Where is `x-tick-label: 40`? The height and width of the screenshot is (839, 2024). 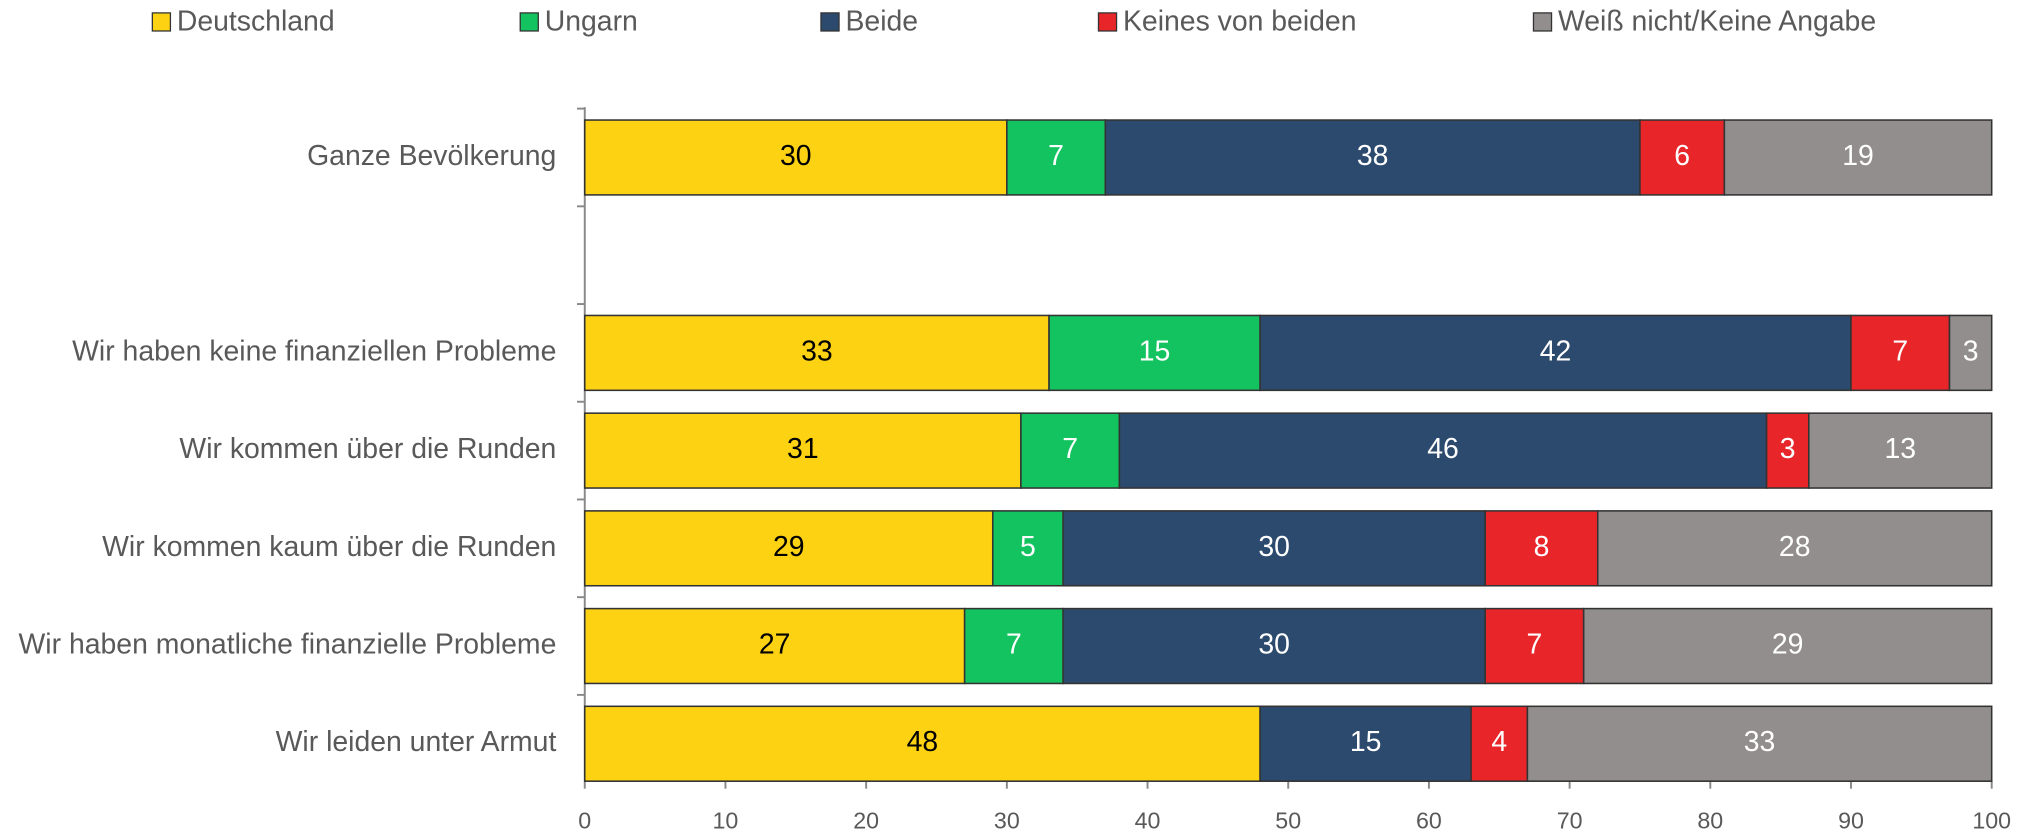 x-tick-label: 40 is located at coordinates (1148, 820).